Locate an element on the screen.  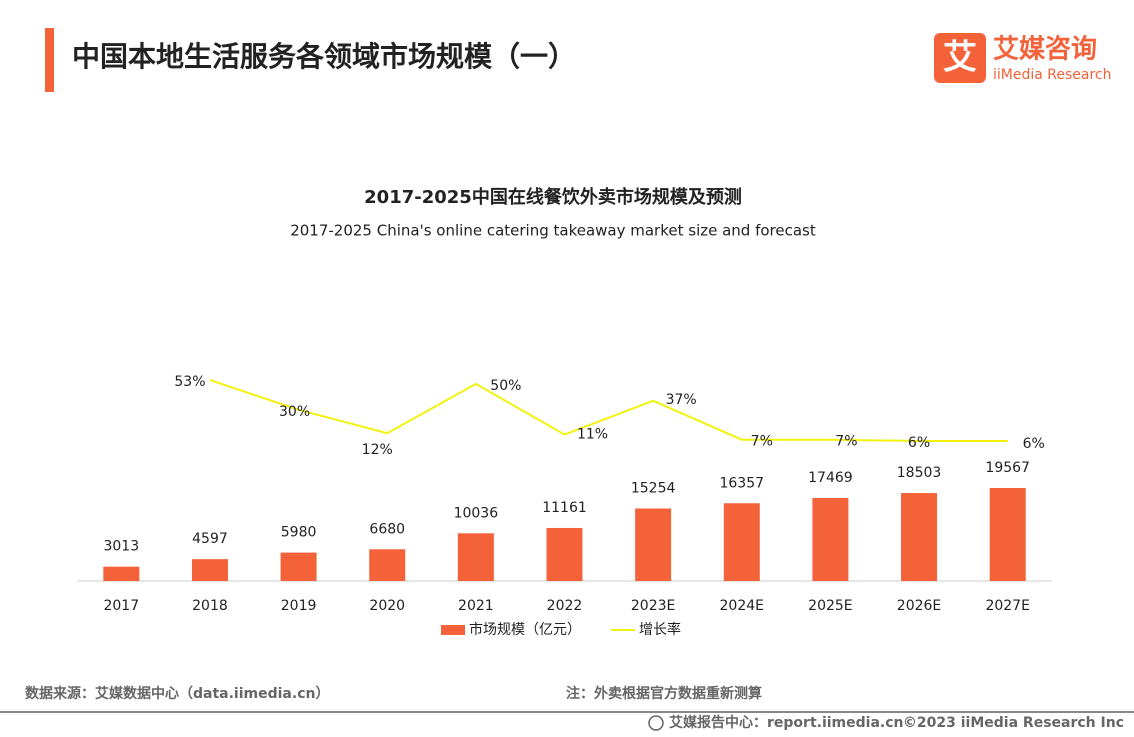
bar-label: 16357 is located at coordinates (741, 483).